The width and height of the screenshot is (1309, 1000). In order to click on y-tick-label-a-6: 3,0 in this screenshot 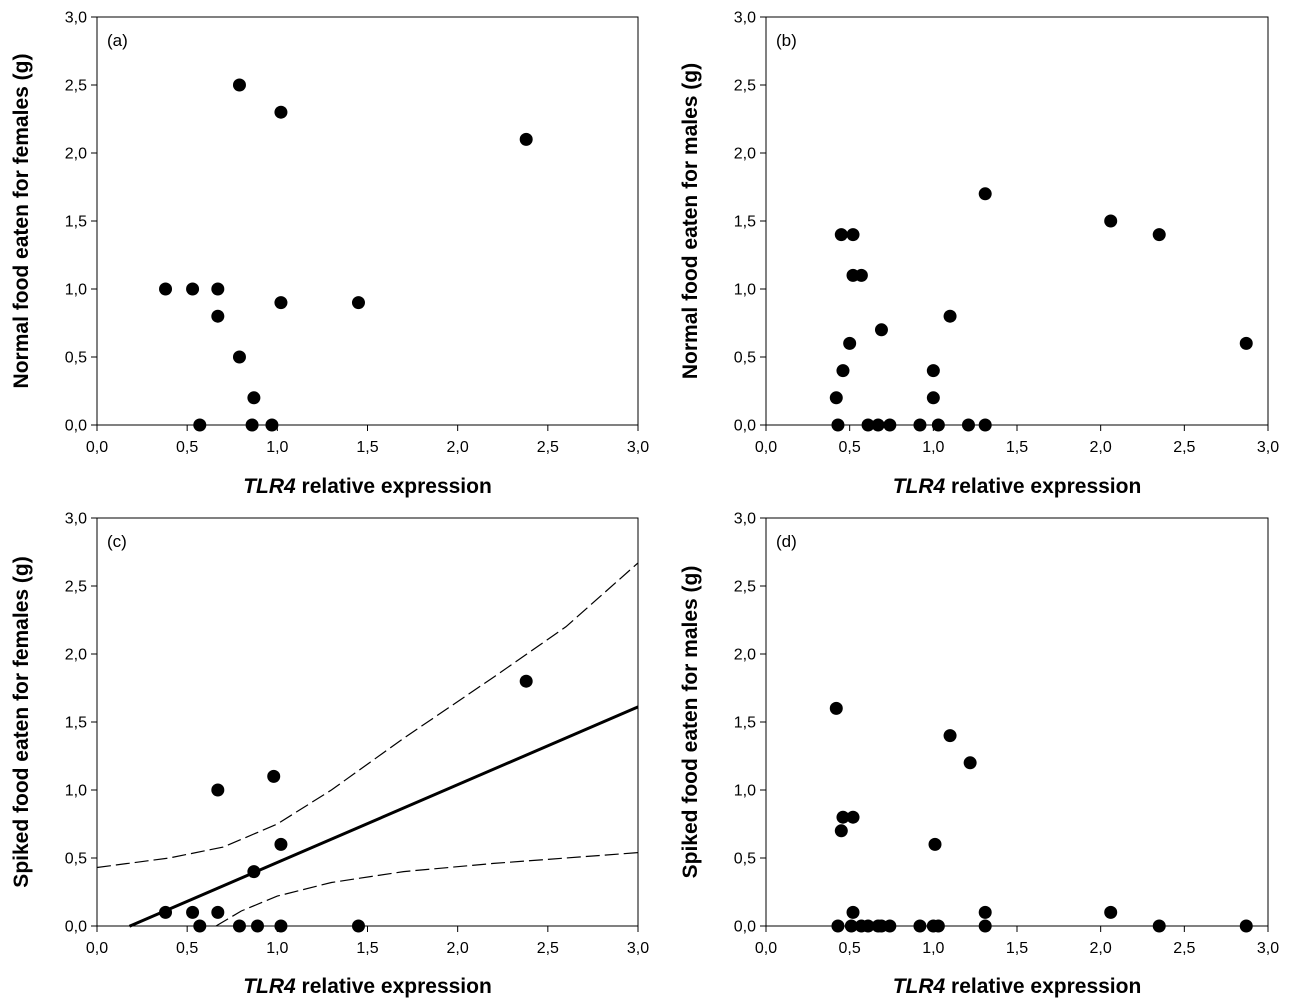, I will do `click(76, 18)`.